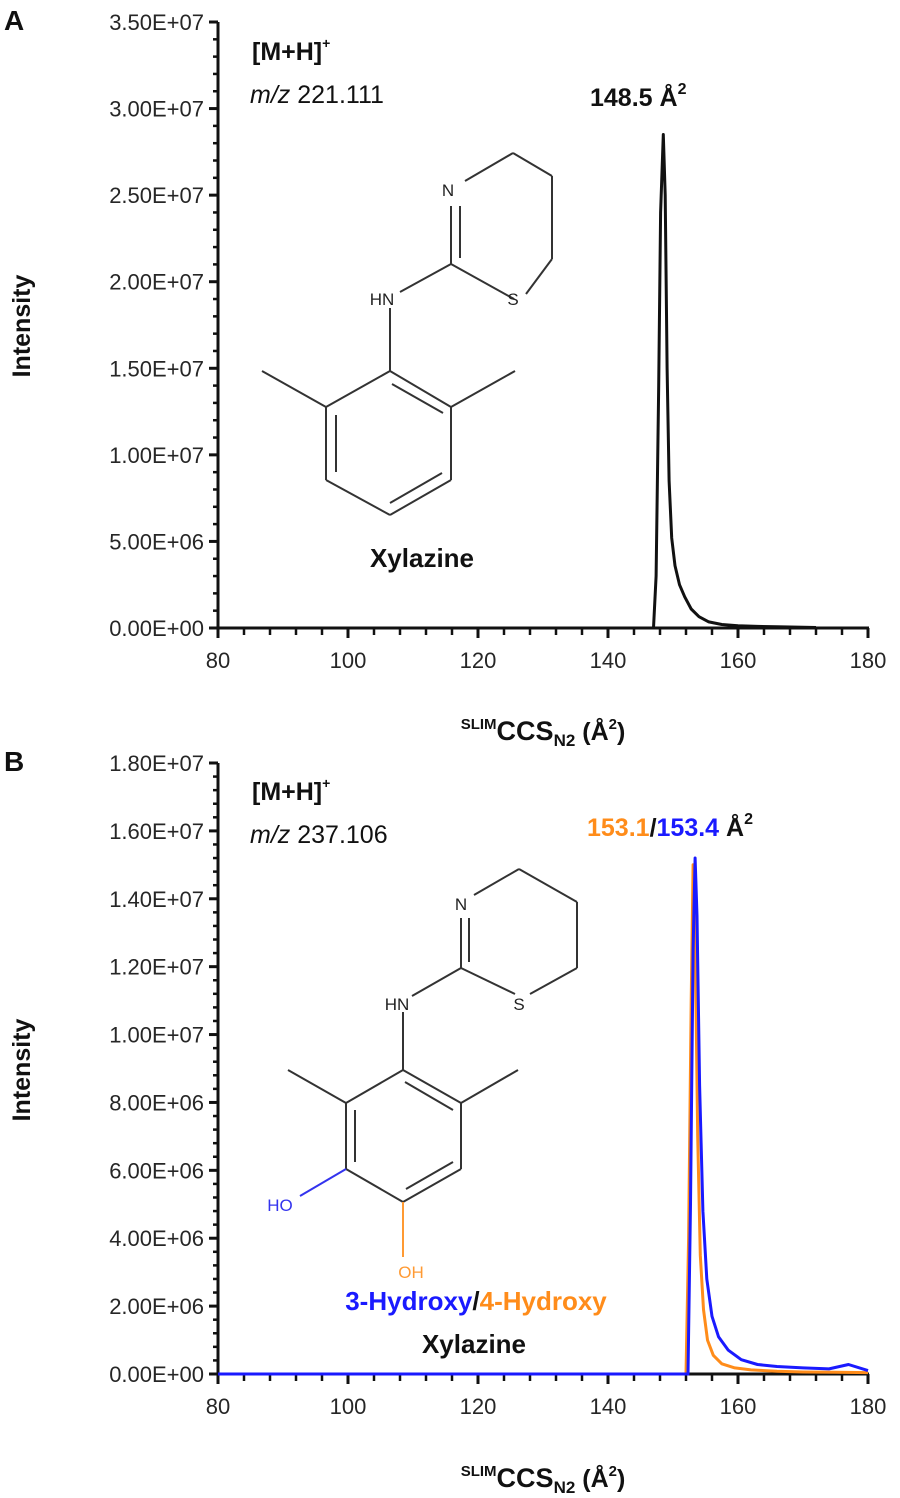 Image resolution: width=900 pixels, height=1498 pixels. I want to click on atom-n-a: N, so click(448, 190).